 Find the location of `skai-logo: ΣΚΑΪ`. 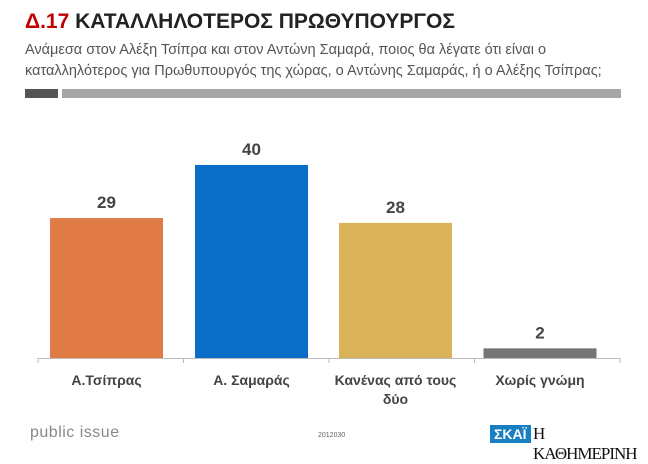

skai-logo: ΣΚΑΪ is located at coordinates (510, 434).